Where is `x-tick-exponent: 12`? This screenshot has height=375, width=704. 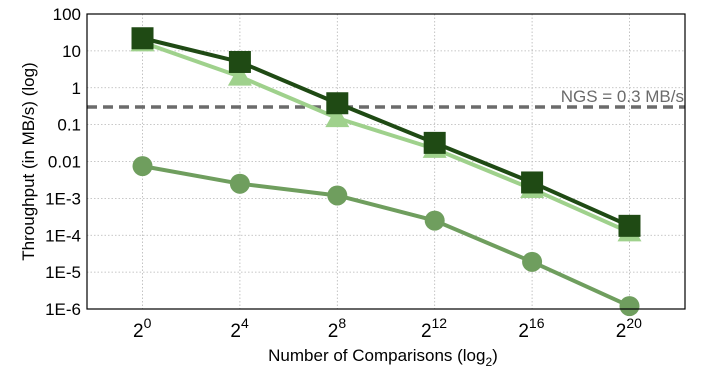
x-tick-exponent: 12 is located at coordinates (440, 323).